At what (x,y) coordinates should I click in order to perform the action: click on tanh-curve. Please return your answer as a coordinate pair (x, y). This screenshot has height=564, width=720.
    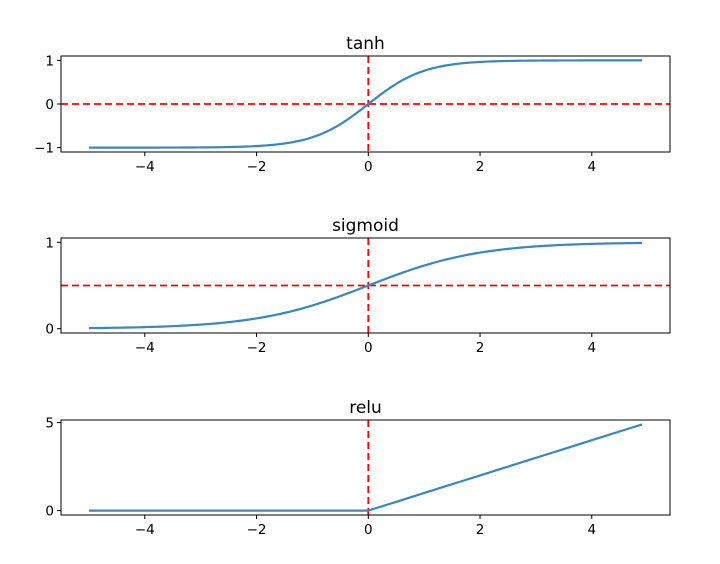
    Looking at the image, I should click on (365, 104).